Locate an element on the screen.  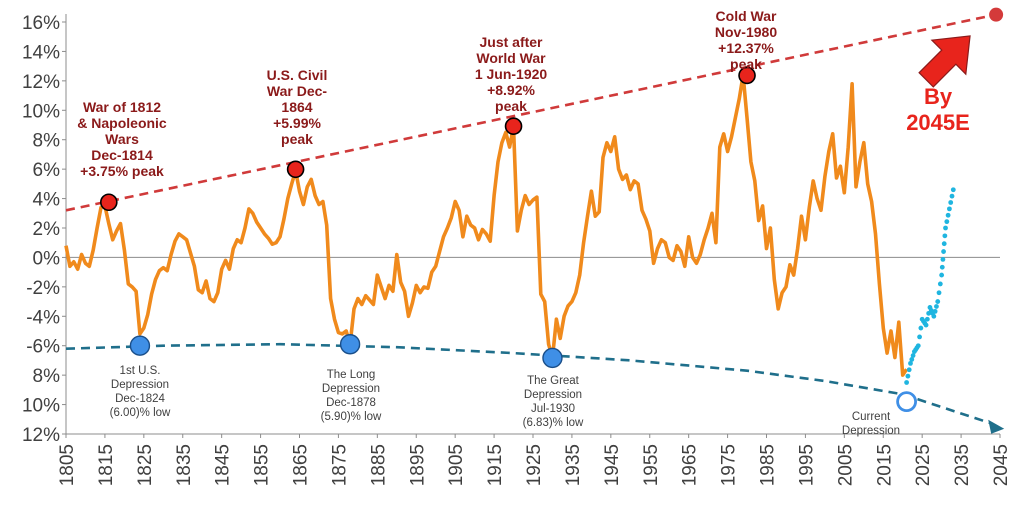
low-label: Current Depression is located at coordinates (871, 424).